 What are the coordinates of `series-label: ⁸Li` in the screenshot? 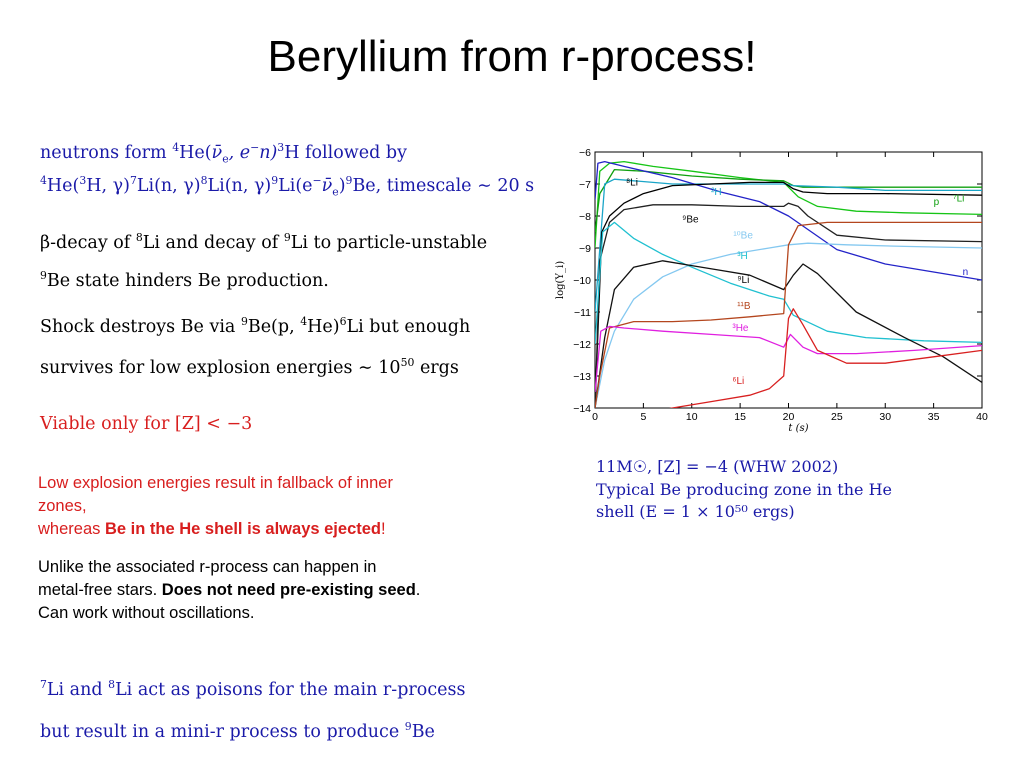 It's located at (632, 183).